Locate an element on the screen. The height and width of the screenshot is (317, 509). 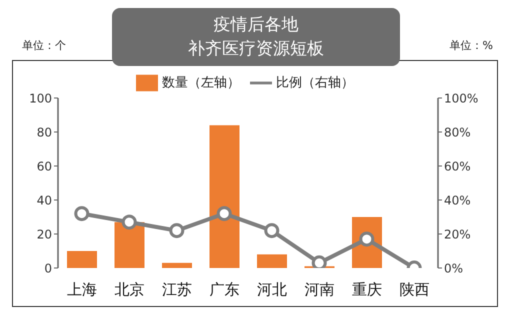
y2-tick-label: 80% is located at coordinates (457, 132).